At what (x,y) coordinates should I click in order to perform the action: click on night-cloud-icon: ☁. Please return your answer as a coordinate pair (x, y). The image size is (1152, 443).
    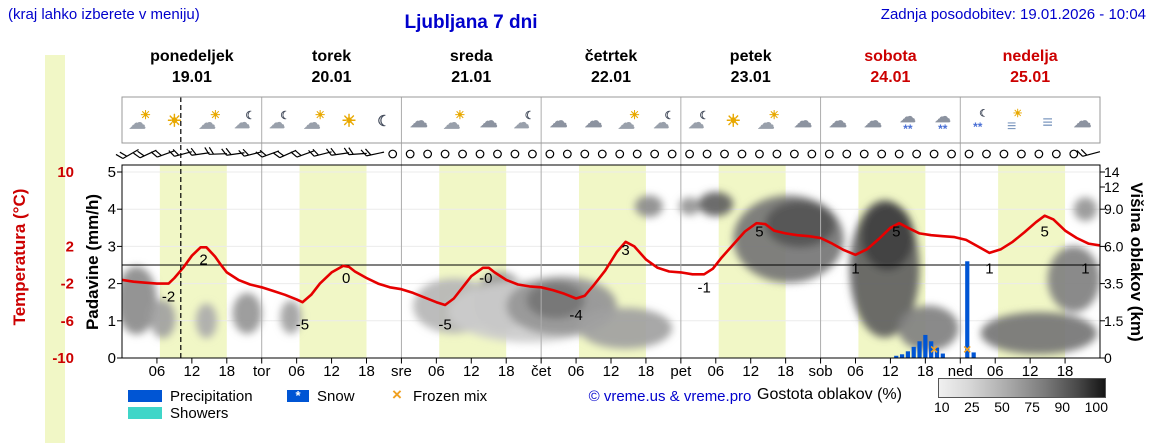
    Looking at the image, I should click on (661, 123).